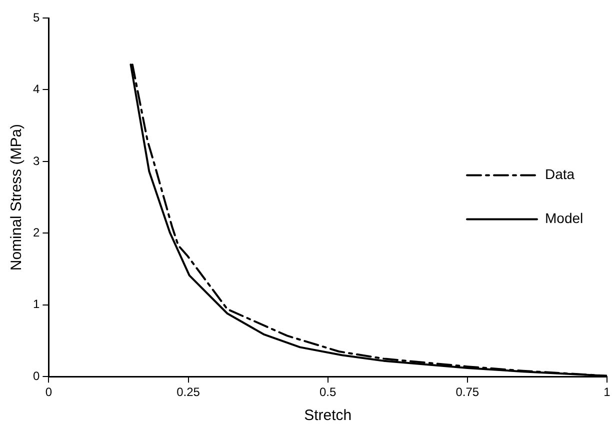  What do you see at coordinates (36, 232) in the screenshot?
I see `y-tick-label: 2` at bounding box center [36, 232].